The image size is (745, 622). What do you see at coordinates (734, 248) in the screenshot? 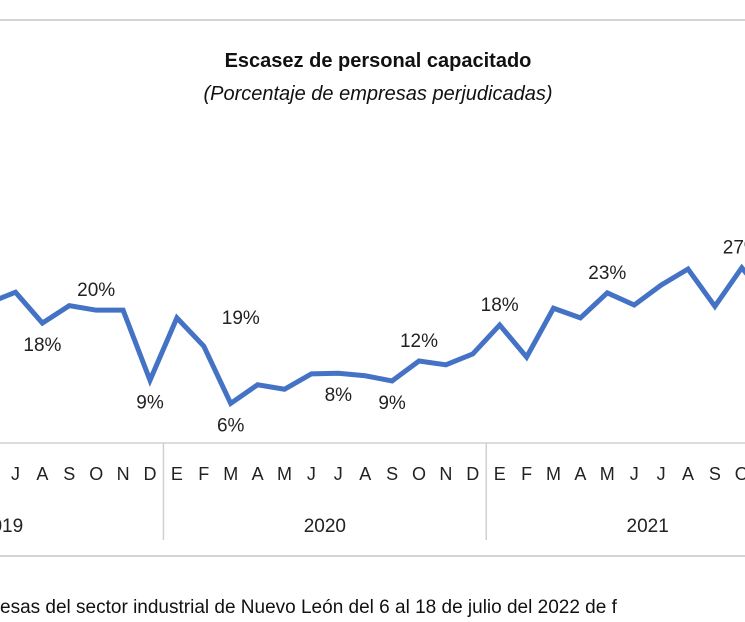
I see `data-label: 27%` at bounding box center [734, 248].